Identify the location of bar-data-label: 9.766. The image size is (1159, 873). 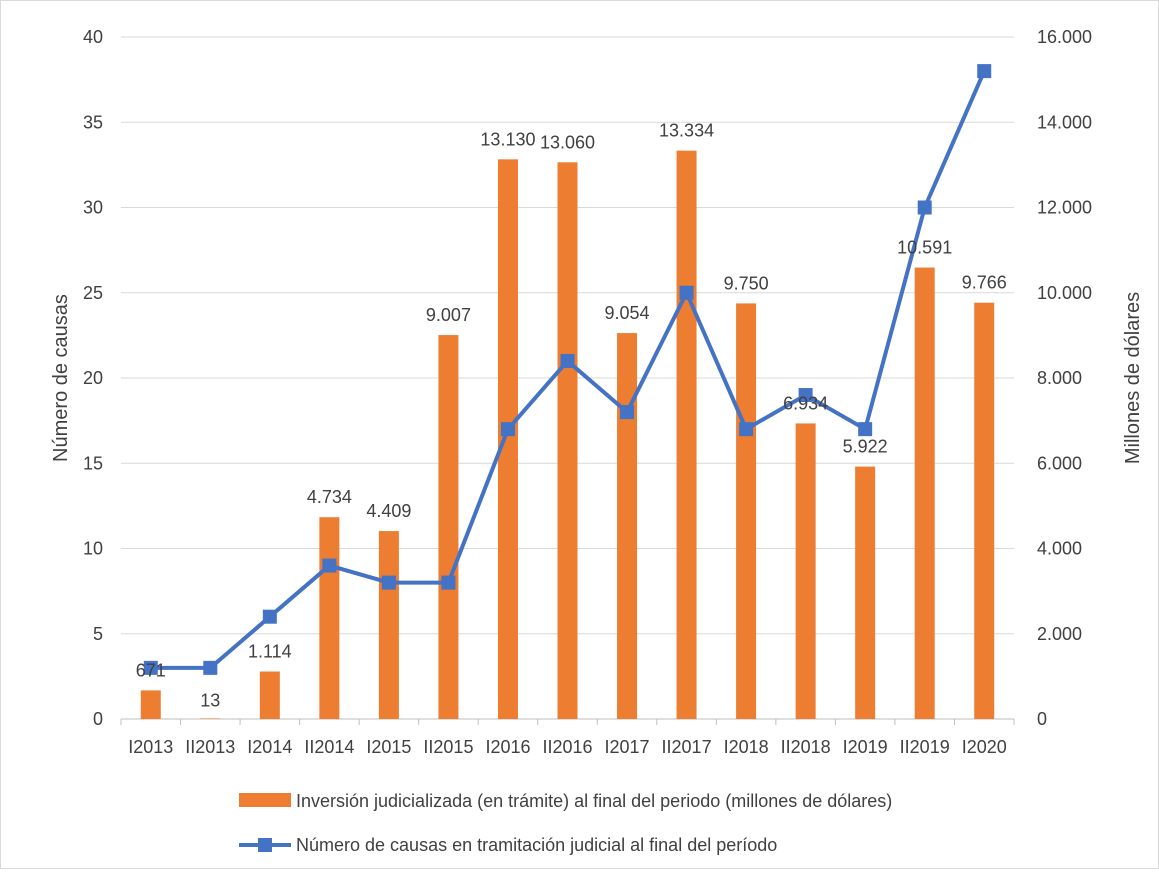
(984, 283).